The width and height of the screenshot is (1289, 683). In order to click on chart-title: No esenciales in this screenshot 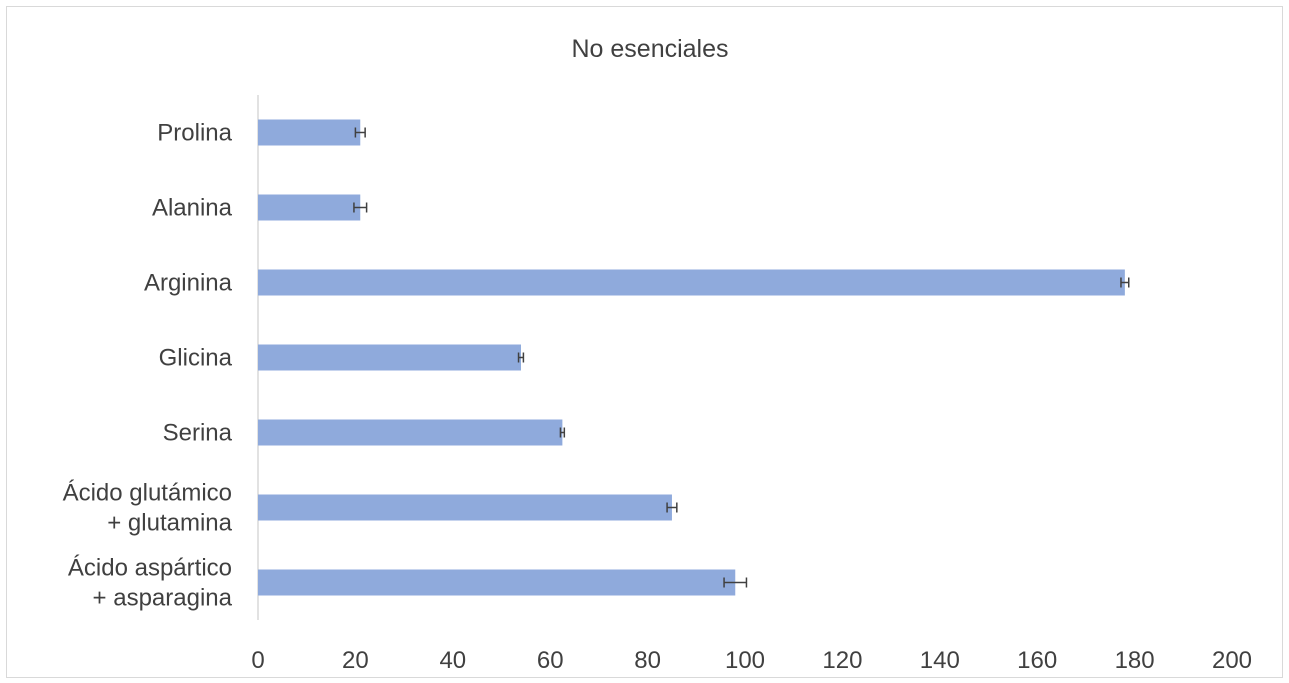, I will do `click(649, 49)`.